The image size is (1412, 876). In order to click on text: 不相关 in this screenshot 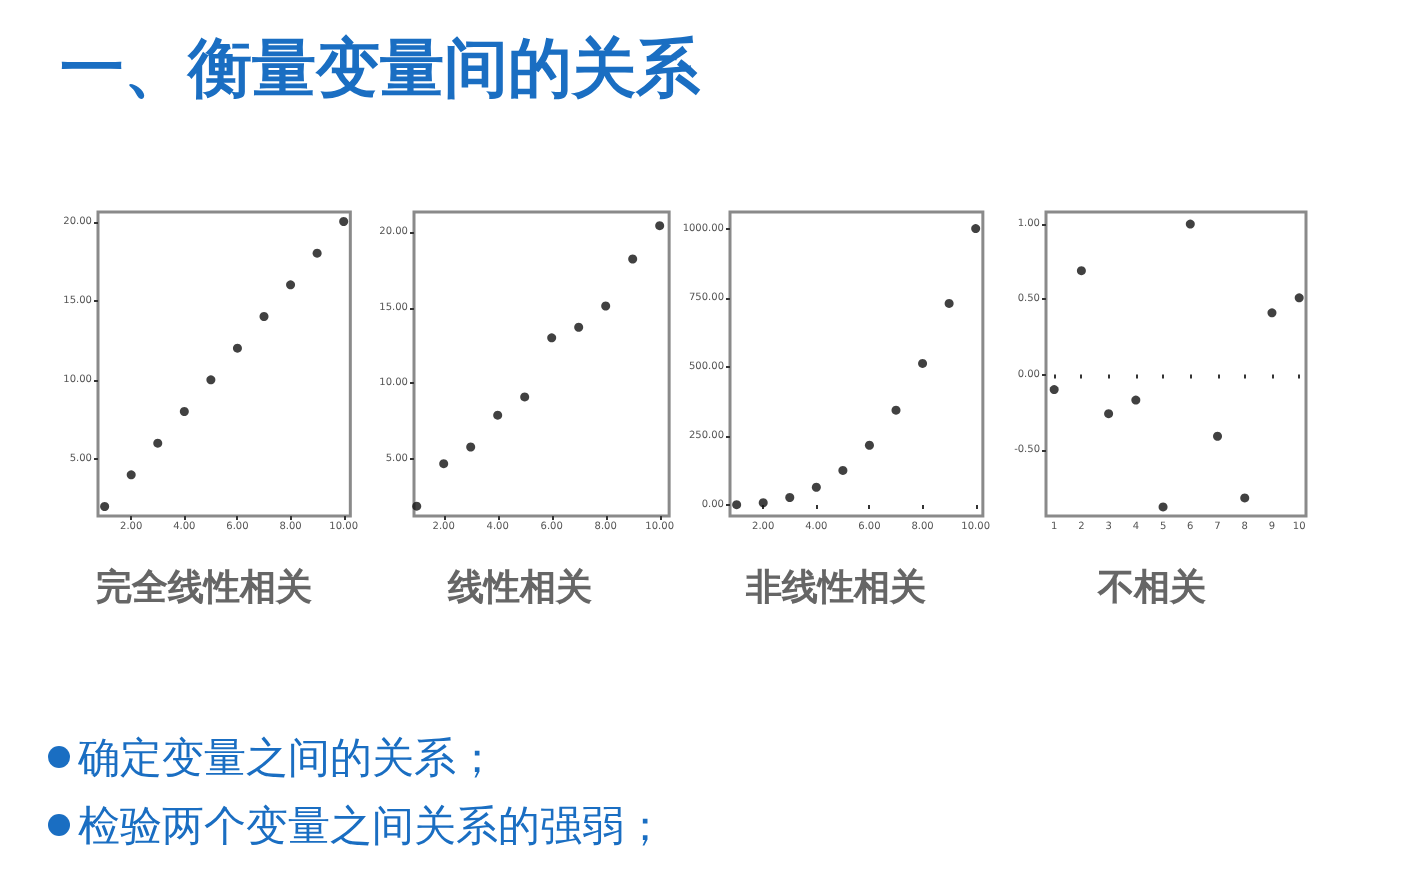, I will do `click(1151, 588)`.